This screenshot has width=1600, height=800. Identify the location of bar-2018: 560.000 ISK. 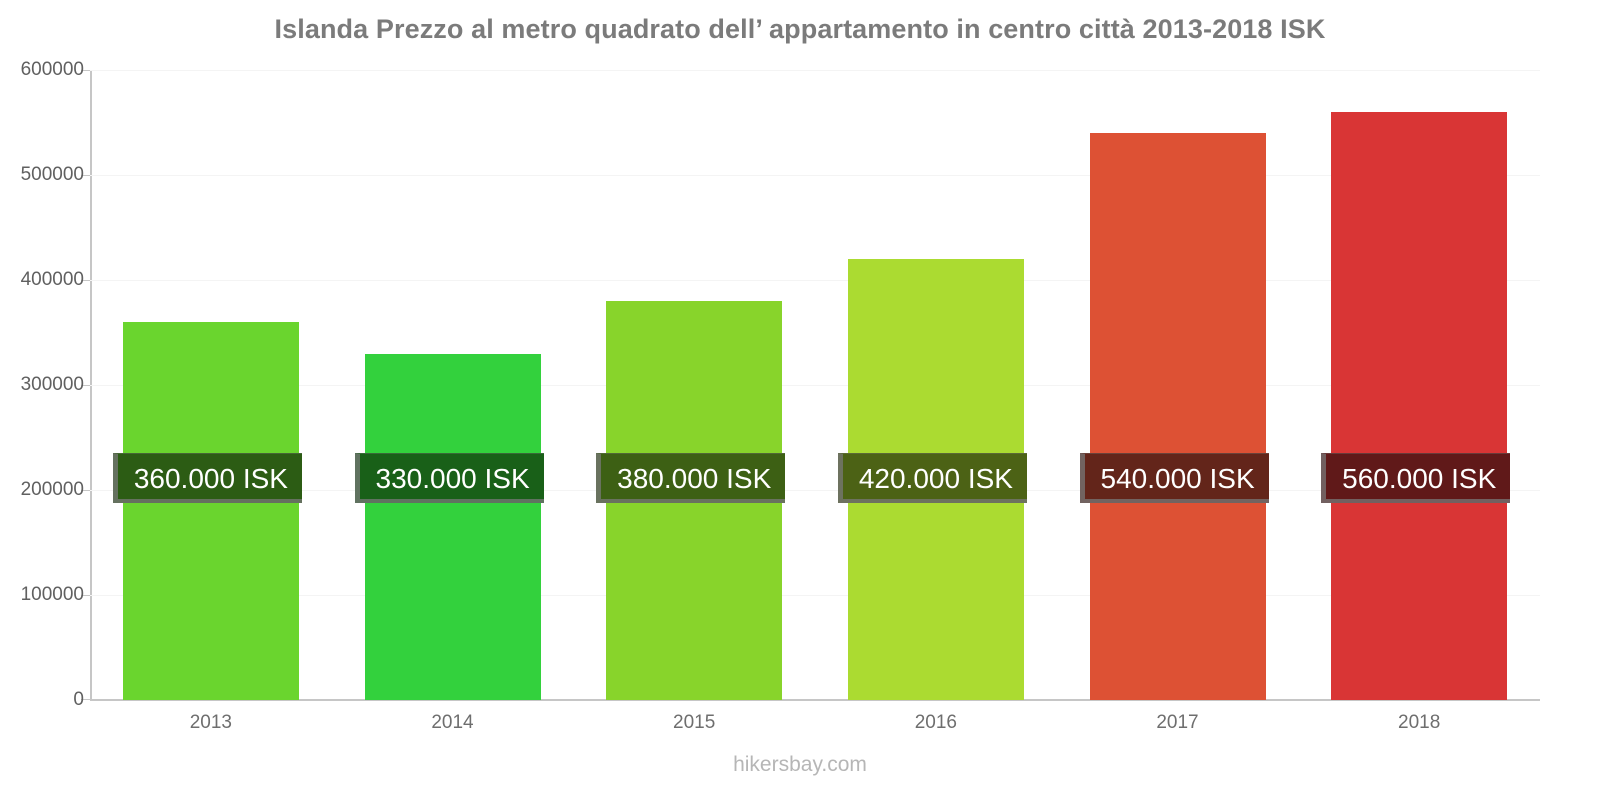
(1416, 406).